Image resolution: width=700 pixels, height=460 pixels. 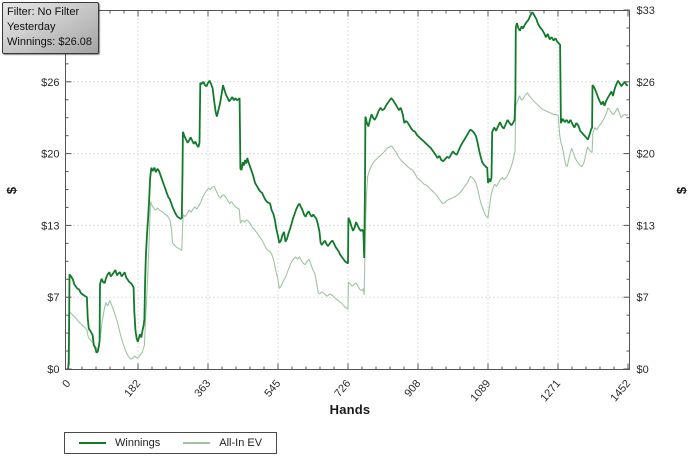 I want to click on svg-text: $33, so click(x=646, y=11).